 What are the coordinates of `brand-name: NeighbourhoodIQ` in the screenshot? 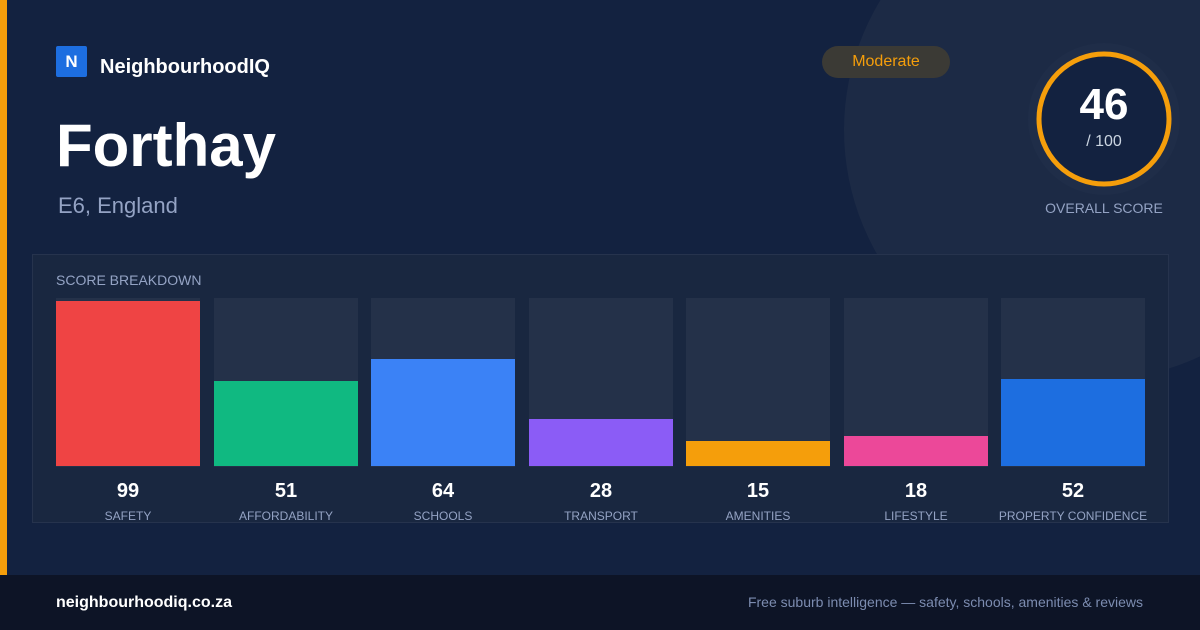 It's located at (185, 67).